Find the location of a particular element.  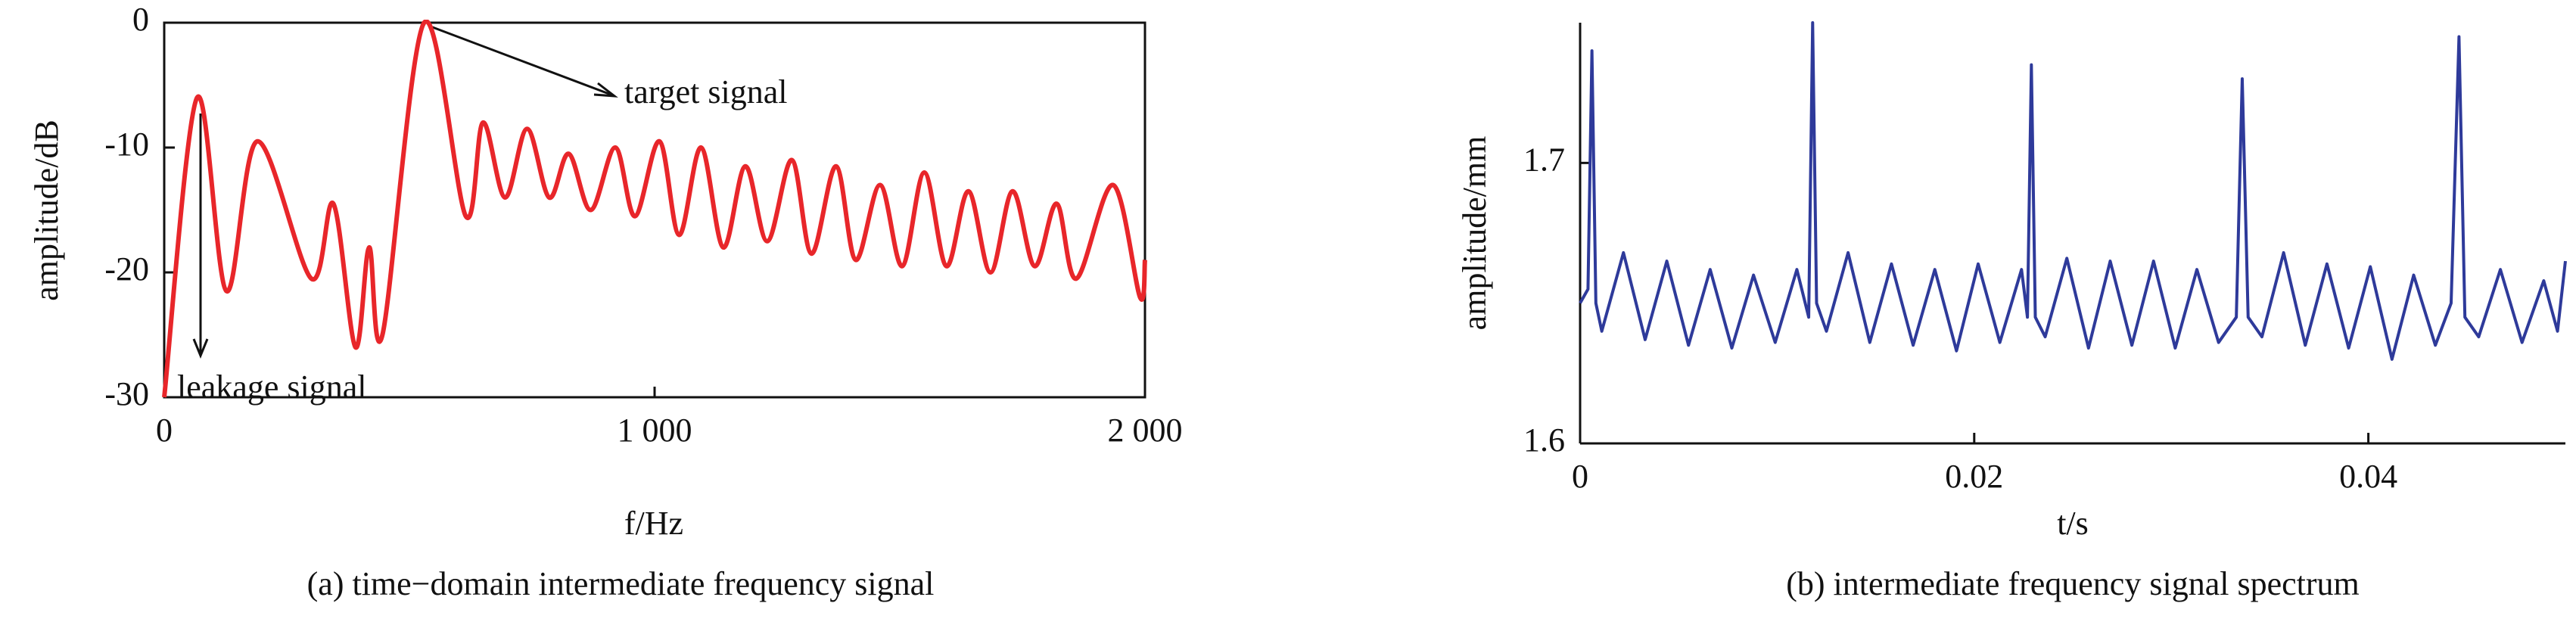

x-axis-label: f/Hz is located at coordinates (653, 523).